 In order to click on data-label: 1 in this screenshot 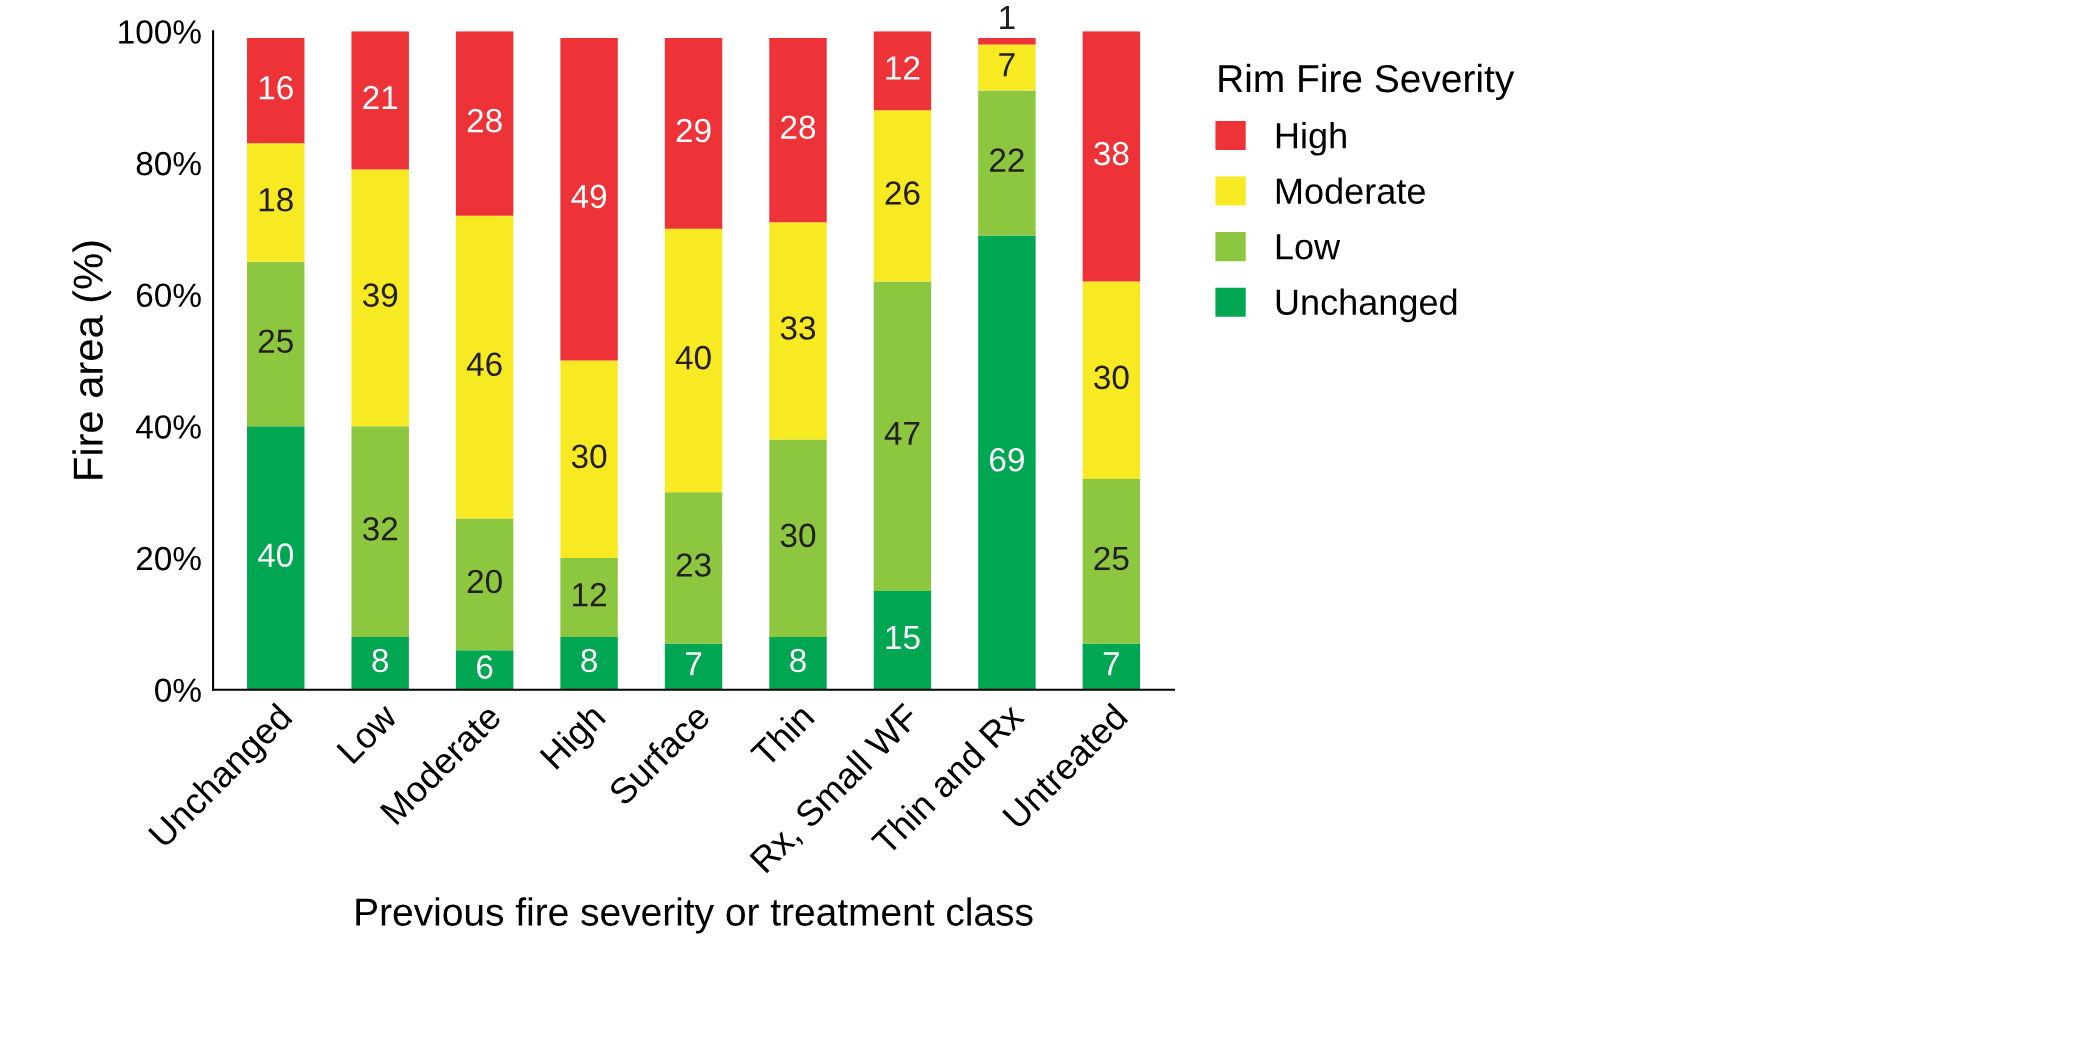, I will do `click(1007, 18)`.